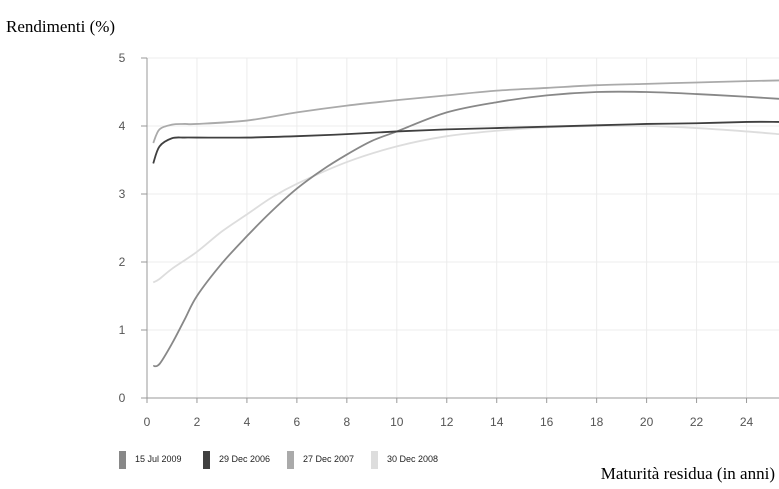  Describe the element at coordinates (147, 422) in the screenshot. I see `x-tick-label: 0` at that location.